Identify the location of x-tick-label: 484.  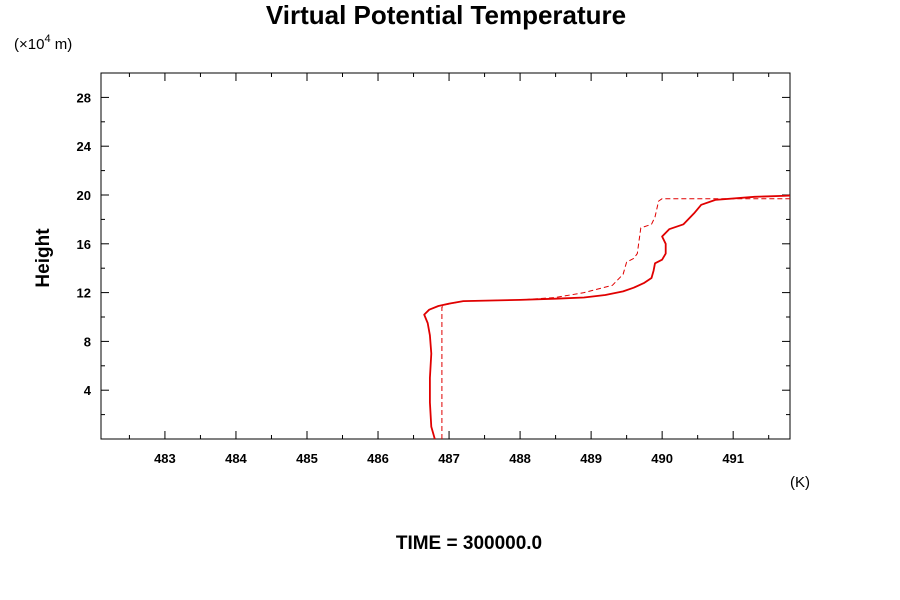
(236, 458).